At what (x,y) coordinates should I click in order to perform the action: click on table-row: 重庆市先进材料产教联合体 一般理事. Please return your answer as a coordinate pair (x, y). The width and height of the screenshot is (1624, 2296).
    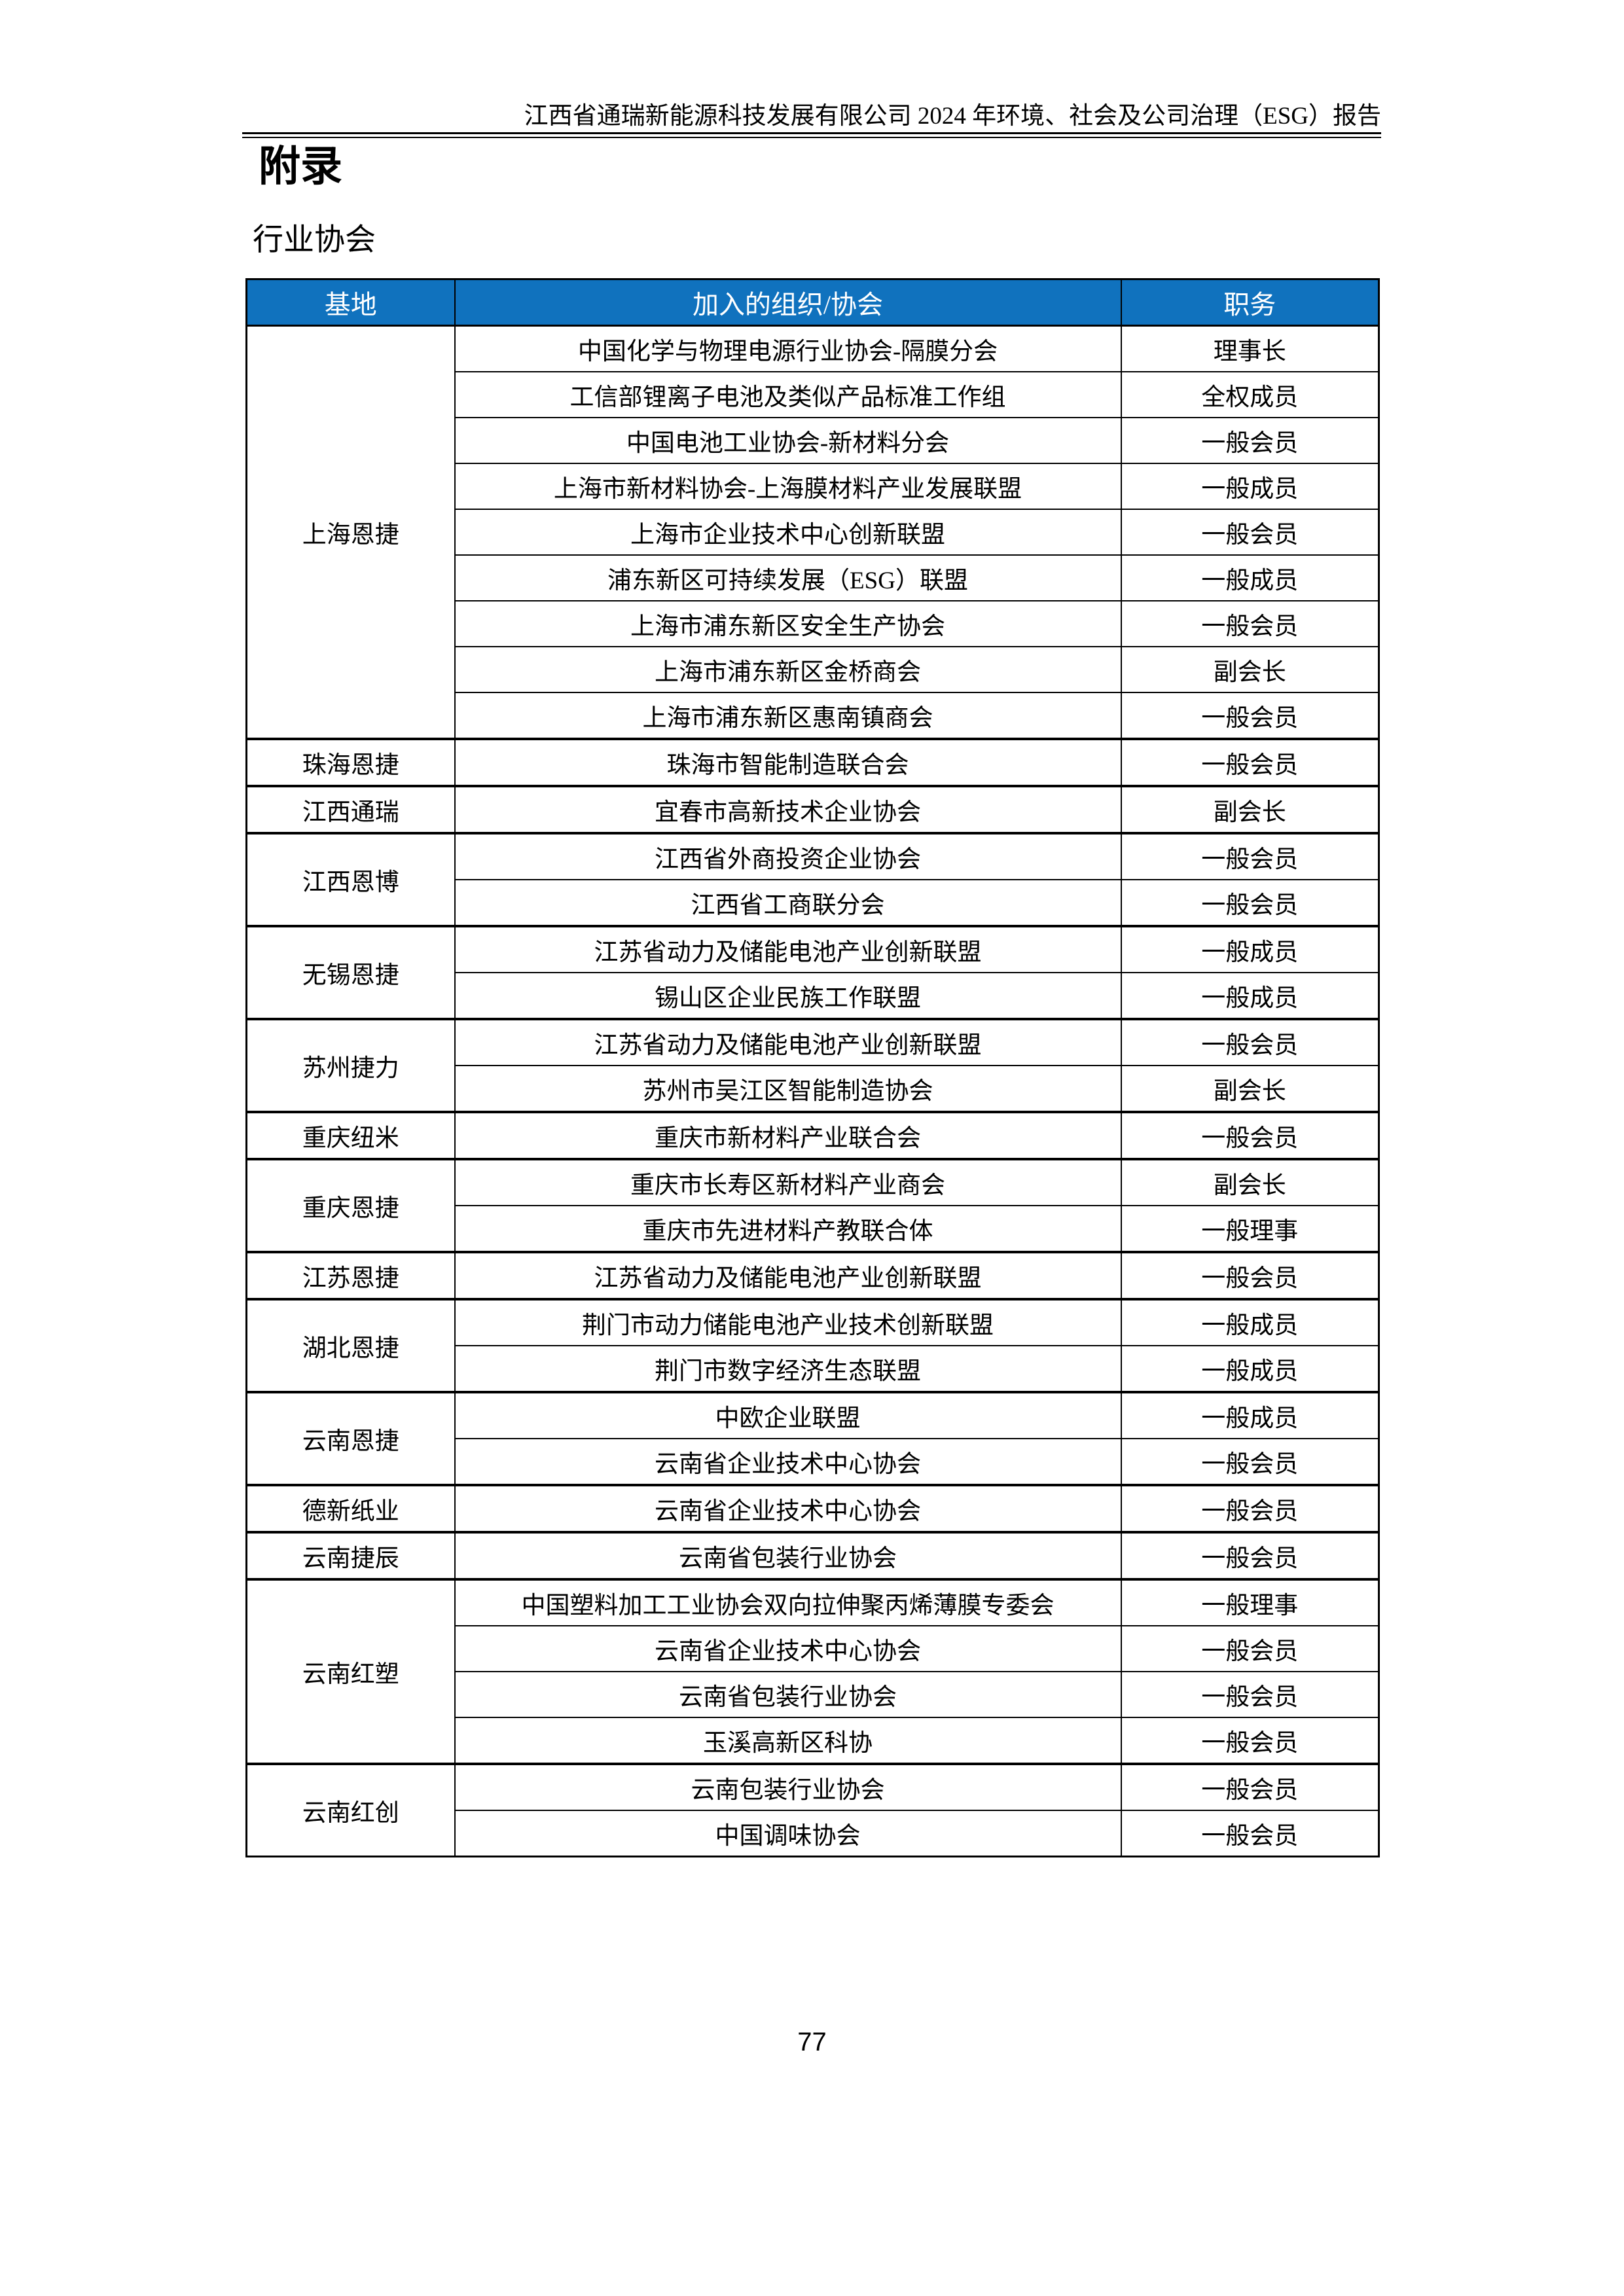
    Looking at the image, I should click on (813, 1229).